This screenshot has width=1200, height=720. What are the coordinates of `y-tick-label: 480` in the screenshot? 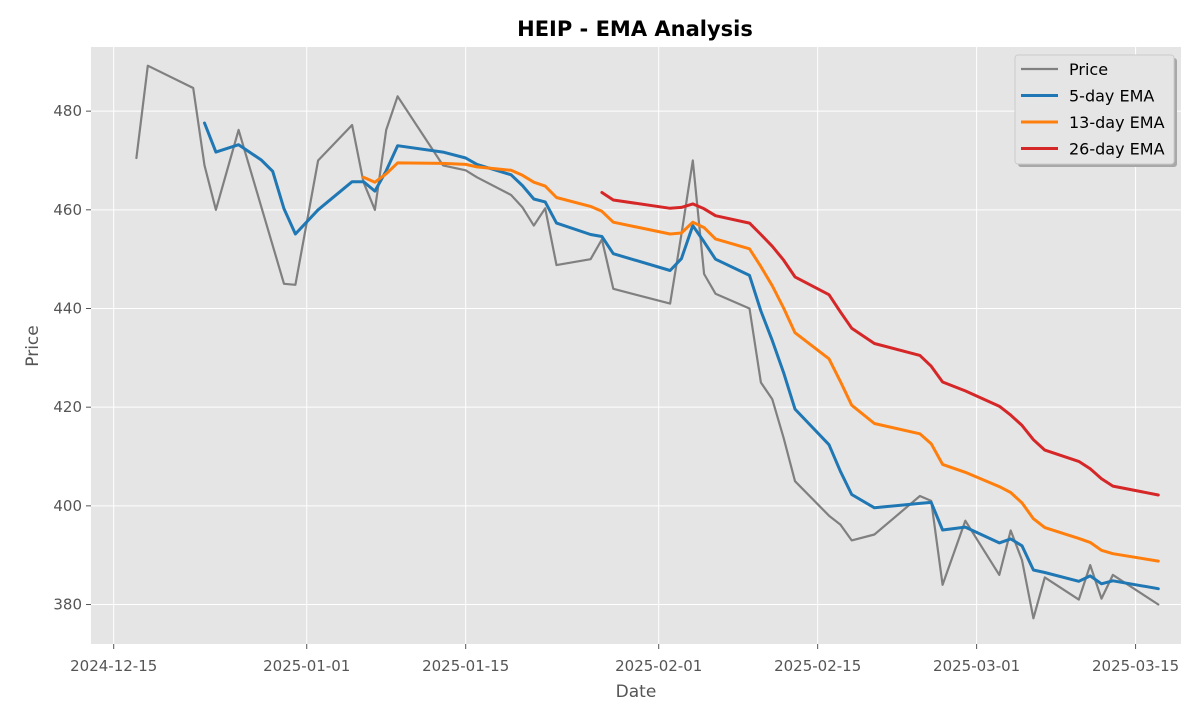 It's located at (67, 111).